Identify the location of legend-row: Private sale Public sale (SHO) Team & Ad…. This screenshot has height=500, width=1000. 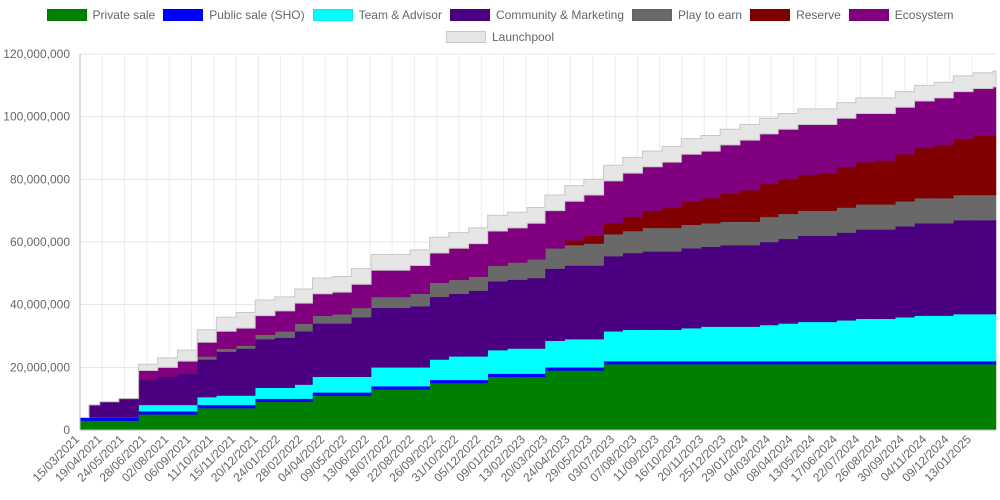
(500, 15).